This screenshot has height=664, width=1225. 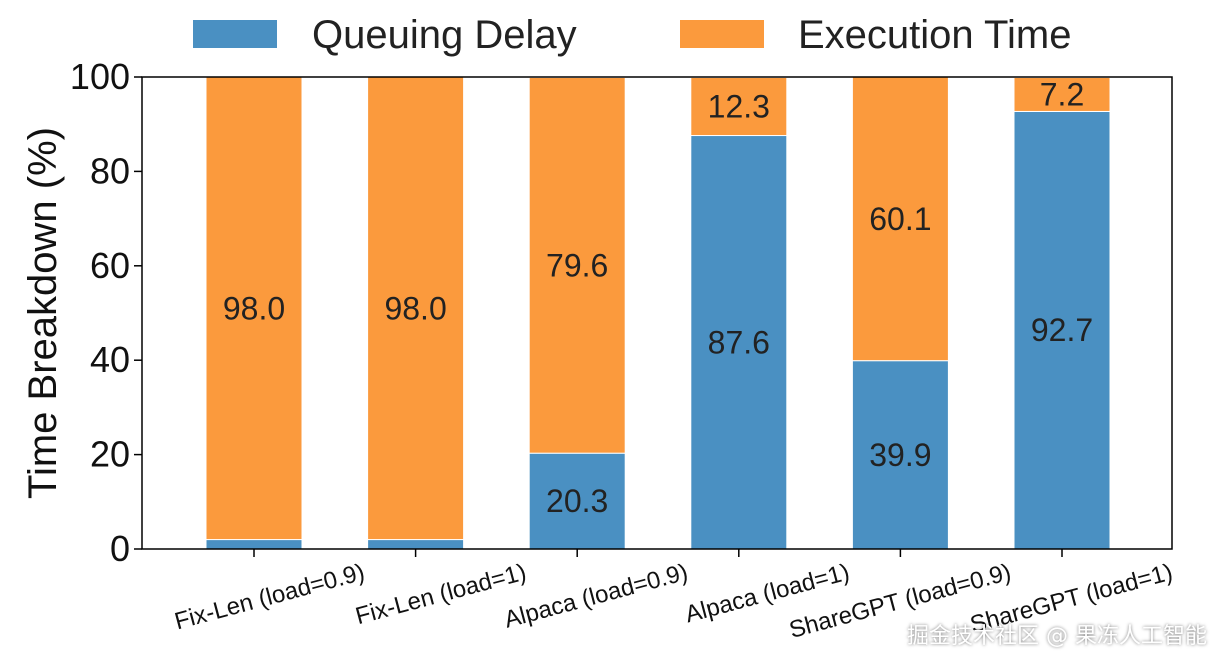 What do you see at coordinates (444, 35) in the screenshot?
I see `legend-label-queuing: Queuing Delay` at bounding box center [444, 35].